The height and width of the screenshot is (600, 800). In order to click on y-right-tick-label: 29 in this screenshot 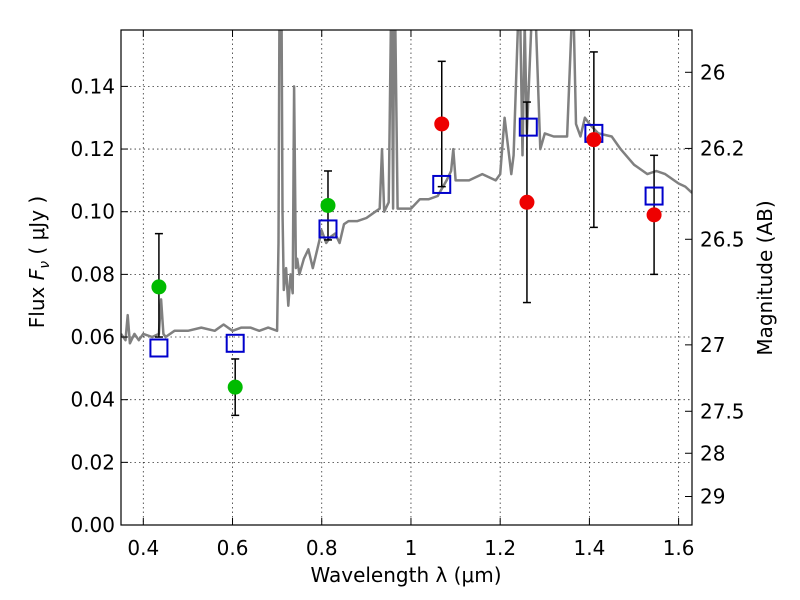, I will do `click(712, 496)`.